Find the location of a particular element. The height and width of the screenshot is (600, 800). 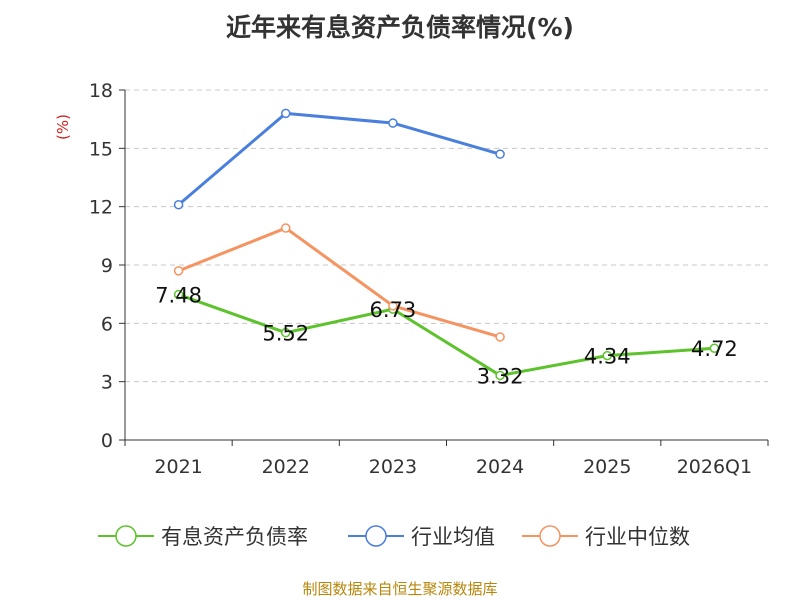

data-label: 4.72 is located at coordinates (714, 349).